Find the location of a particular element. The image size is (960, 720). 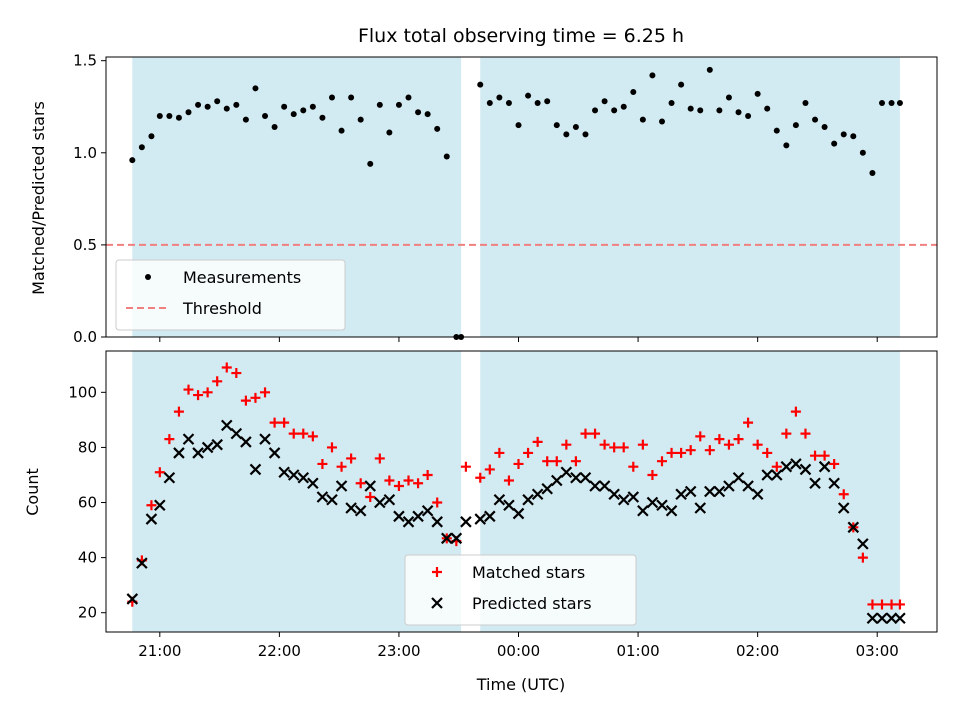

bottom-legend-marker is located at coordinates (437, 572).